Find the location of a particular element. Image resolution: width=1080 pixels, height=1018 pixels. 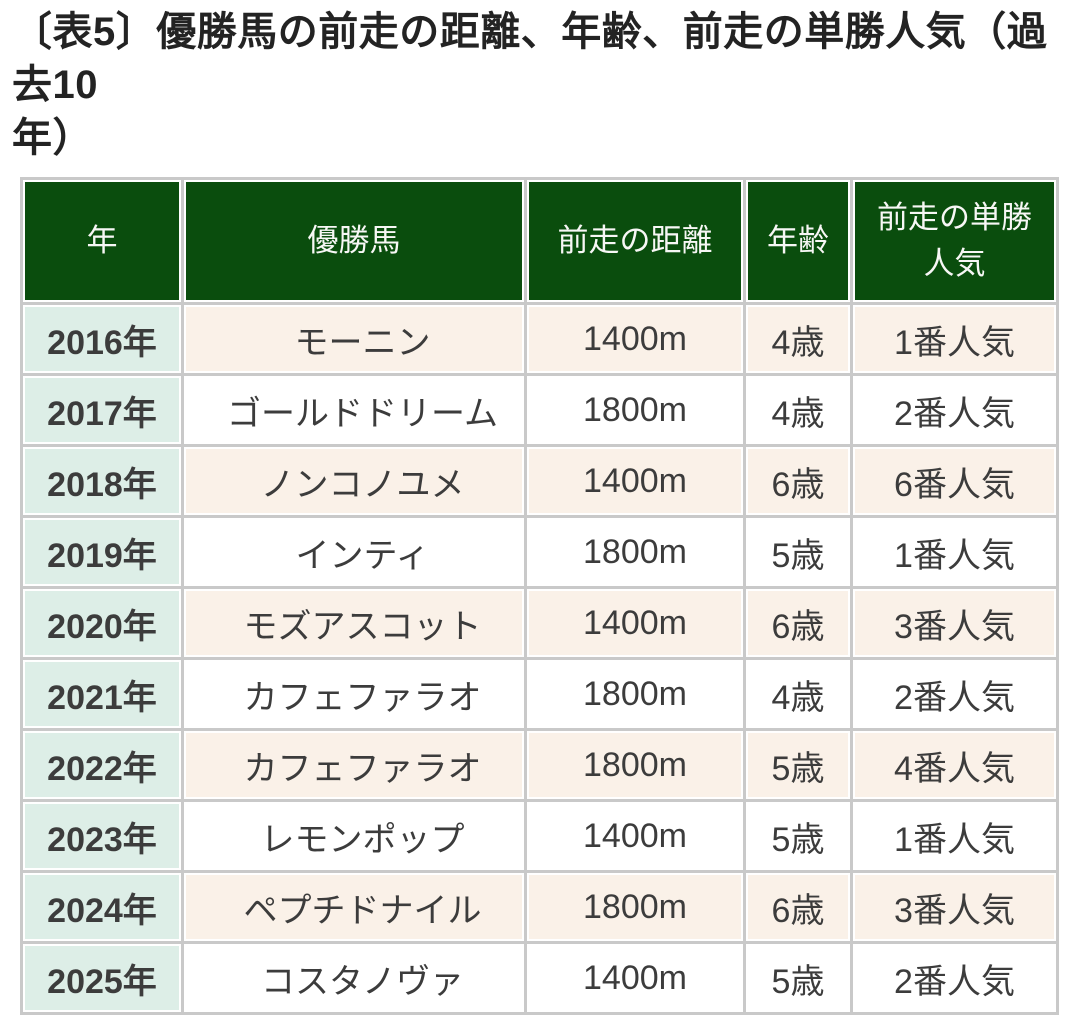

popularity-cell: 4番人気 is located at coordinates (954, 765).